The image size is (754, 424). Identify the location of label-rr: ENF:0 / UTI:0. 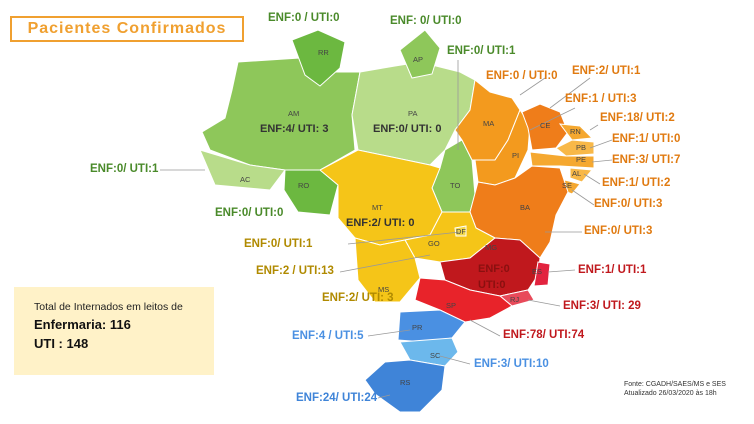
(304, 18).